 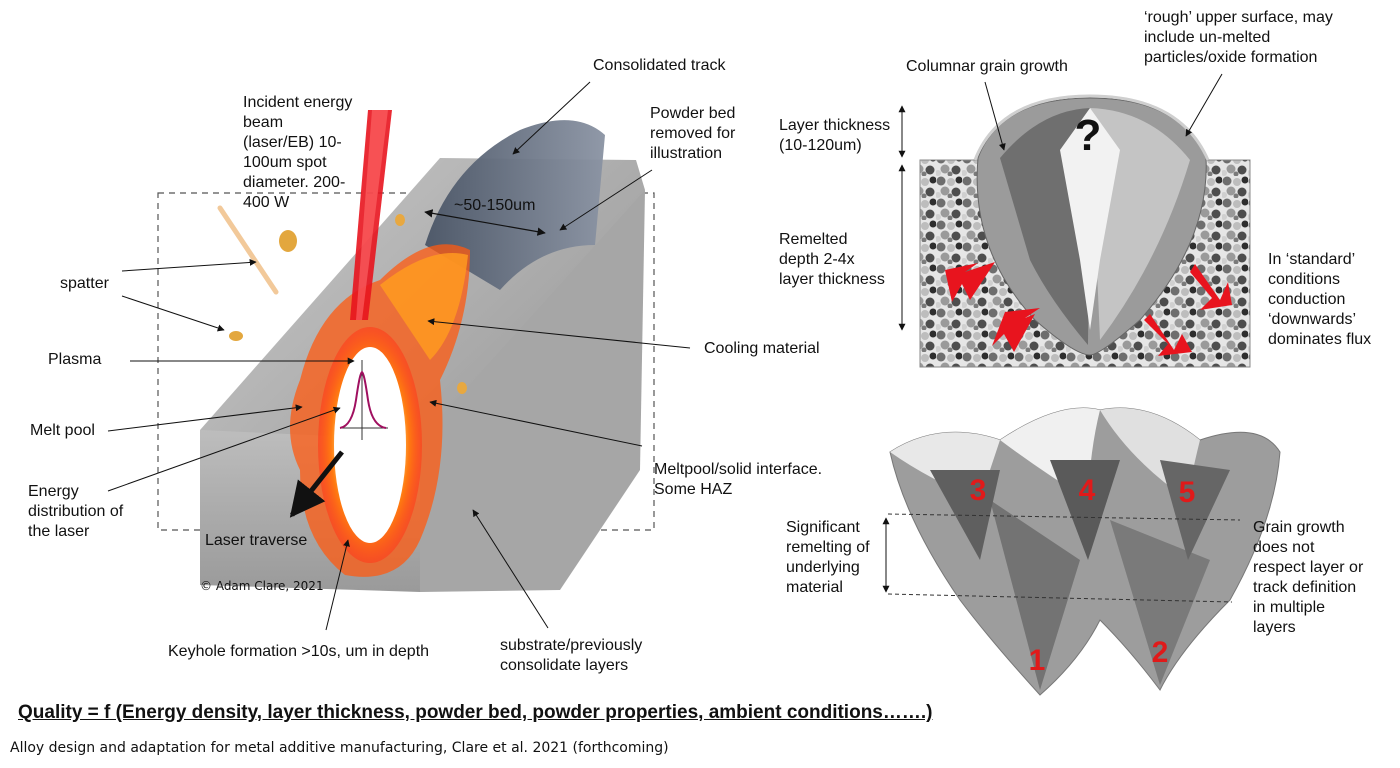 What do you see at coordinates (835, 135) in the screenshot?
I see `label-layer-thickness: Layer thickness (10-120um)` at bounding box center [835, 135].